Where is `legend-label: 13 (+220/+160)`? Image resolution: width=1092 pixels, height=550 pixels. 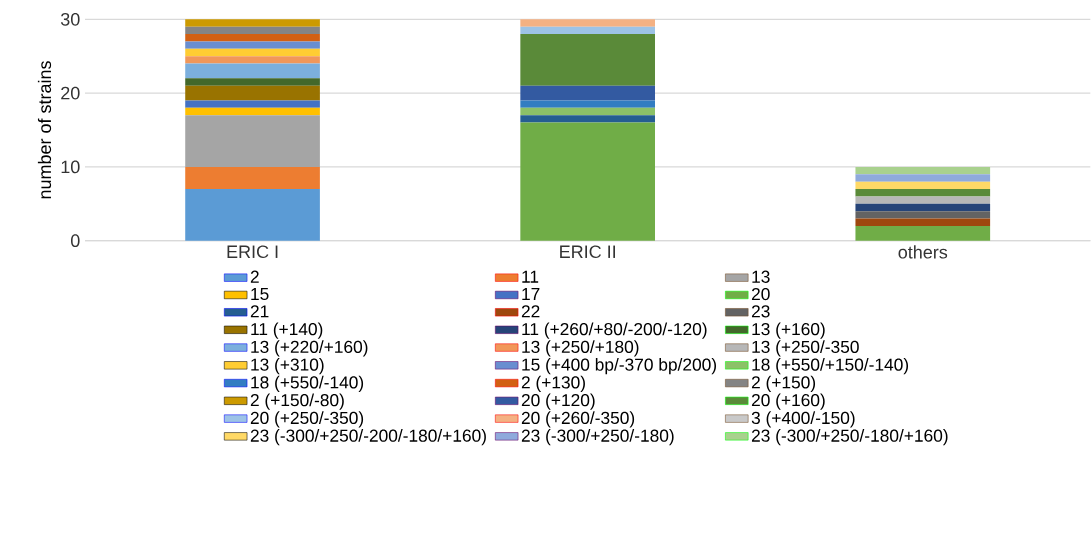 legend-label: 13 (+220/+160) is located at coordinates (309, 348).